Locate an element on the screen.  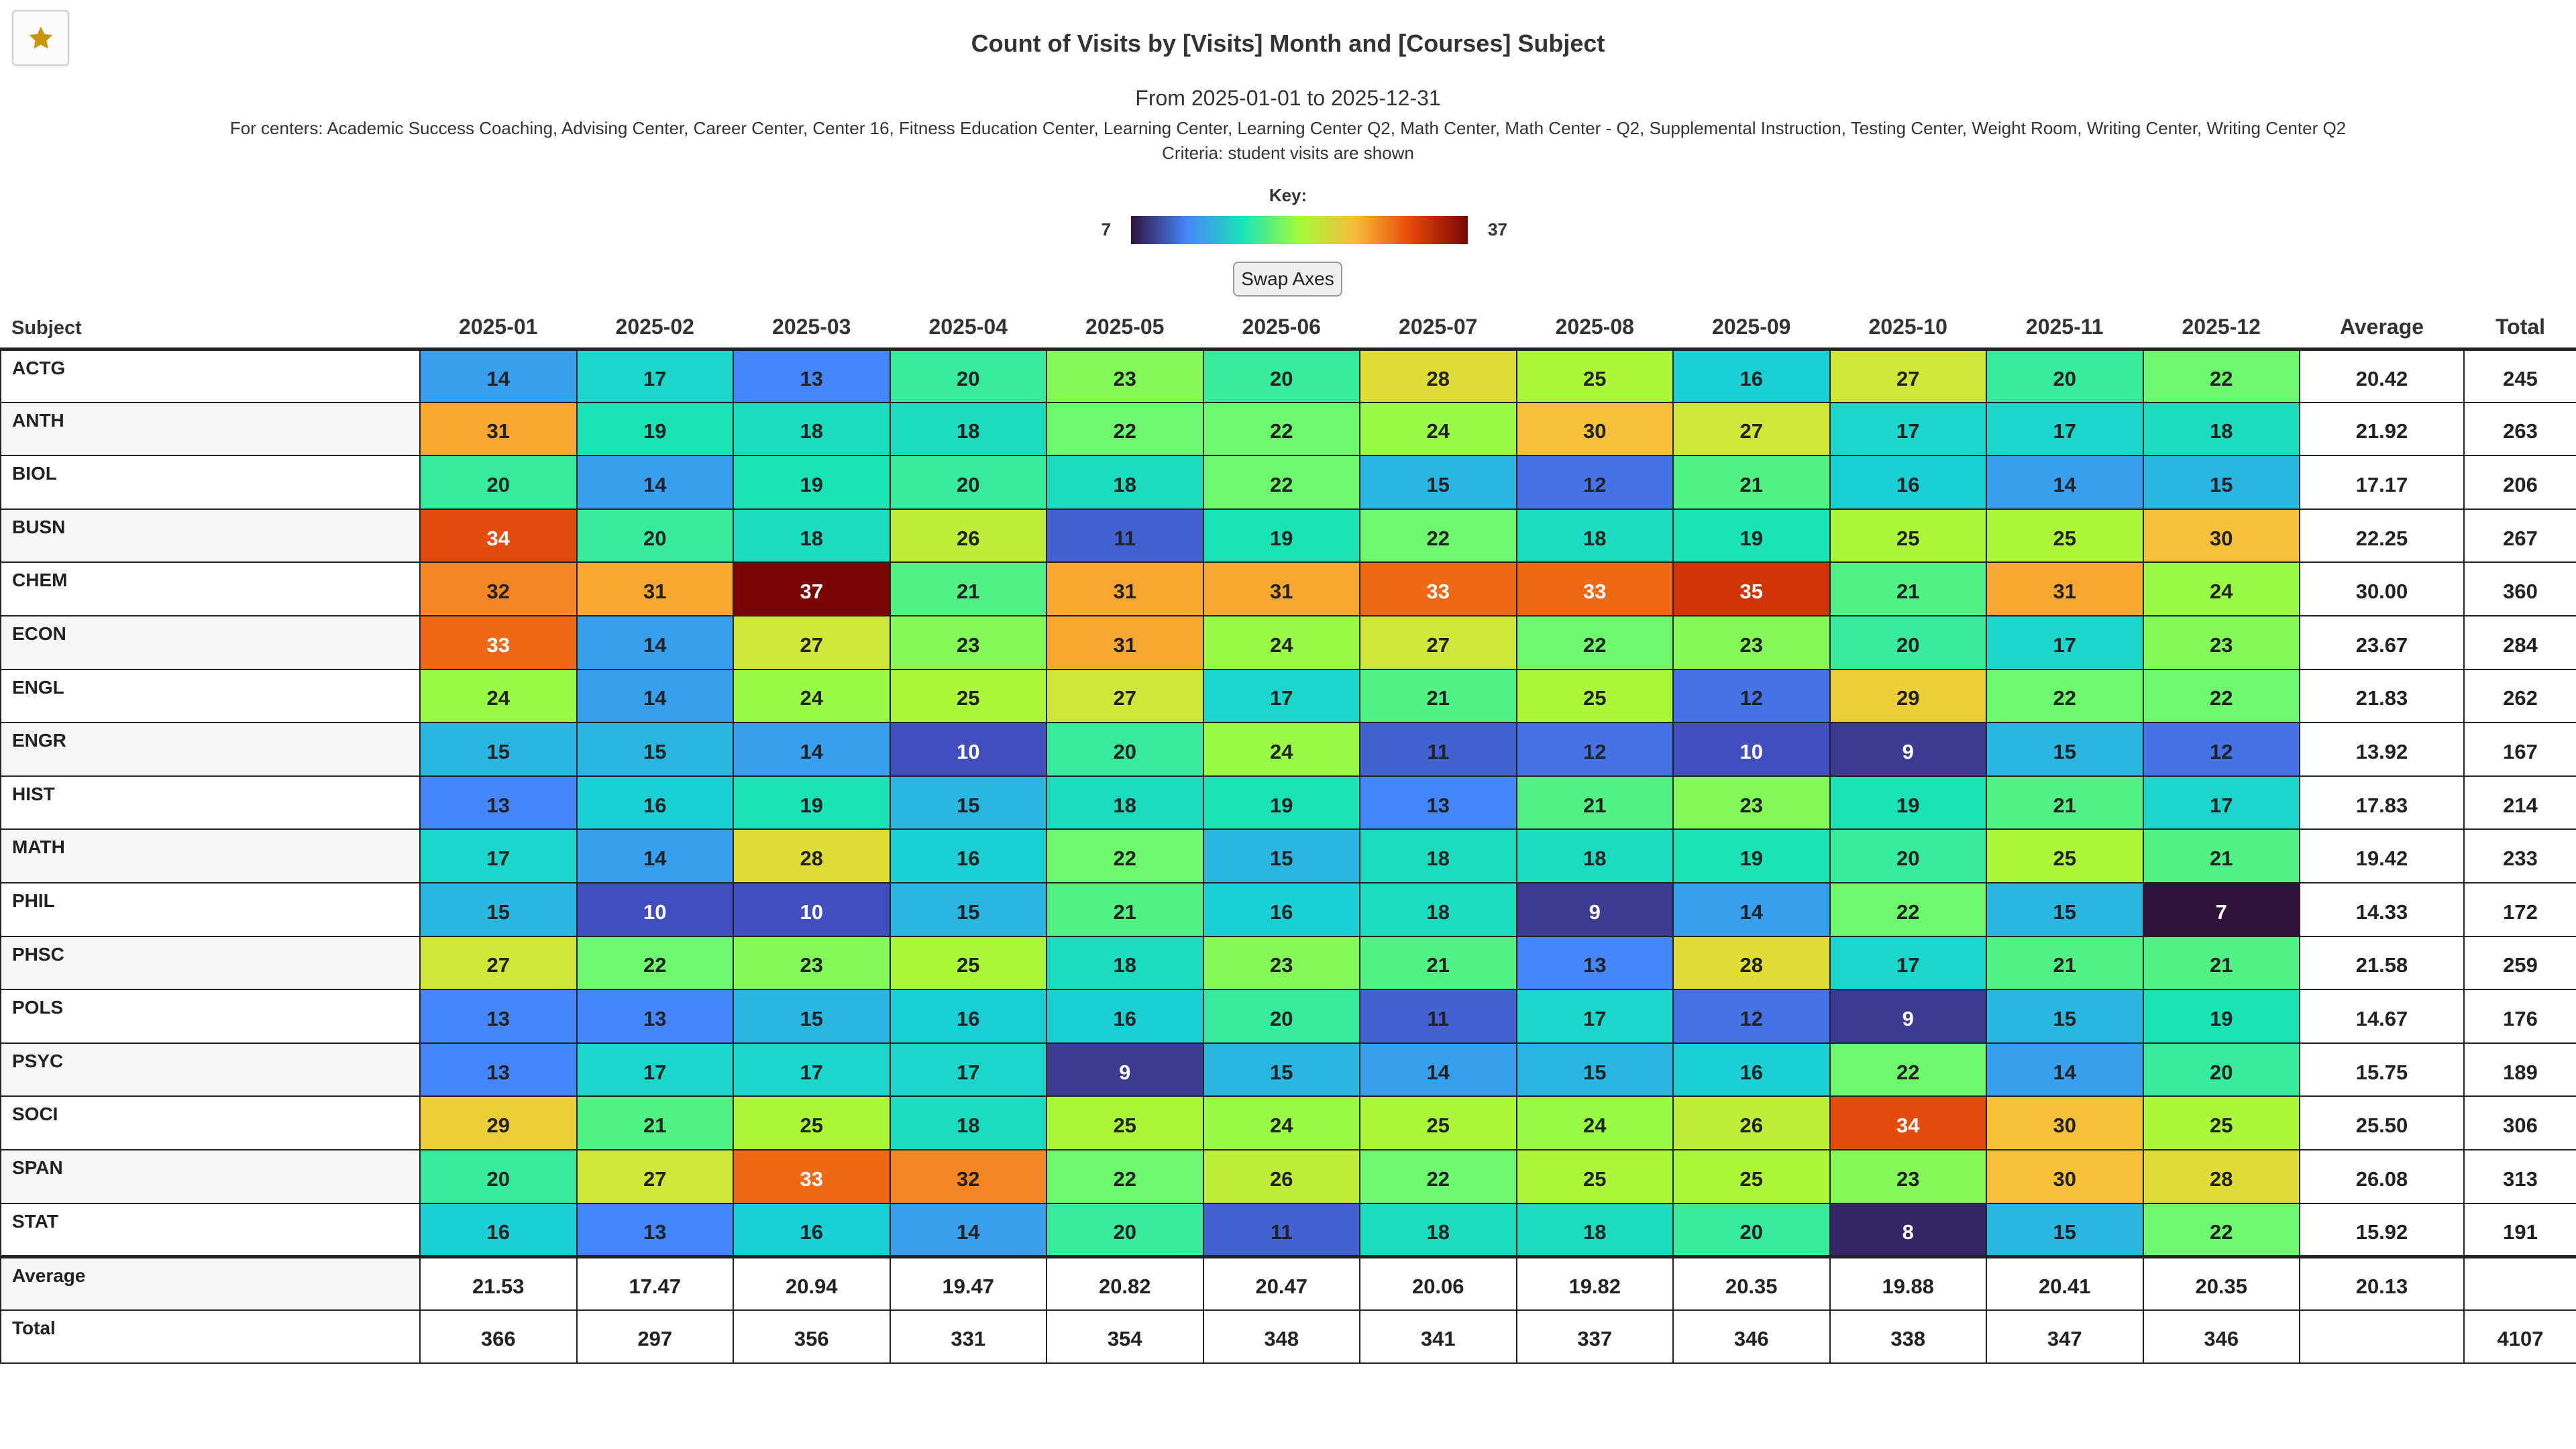
month-column-header: 2025-06 is located at coordinates (1281, 326).